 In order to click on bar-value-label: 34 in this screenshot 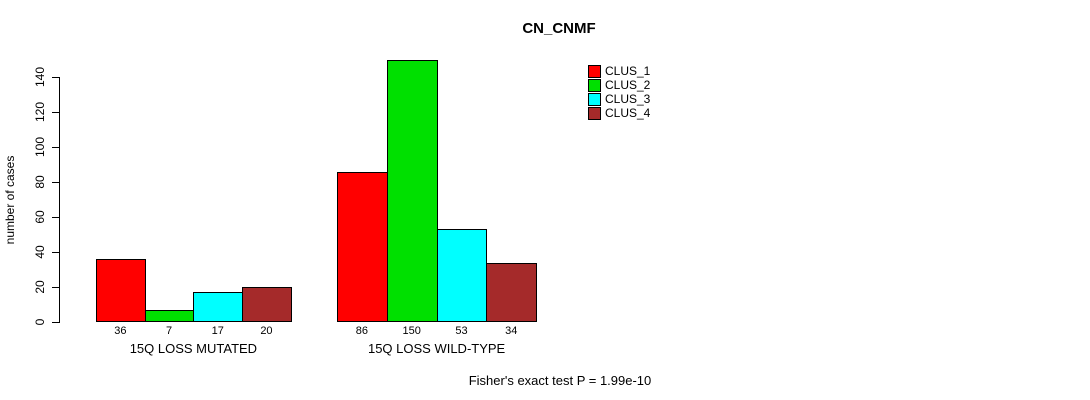, I will do `click(511, 331)`.